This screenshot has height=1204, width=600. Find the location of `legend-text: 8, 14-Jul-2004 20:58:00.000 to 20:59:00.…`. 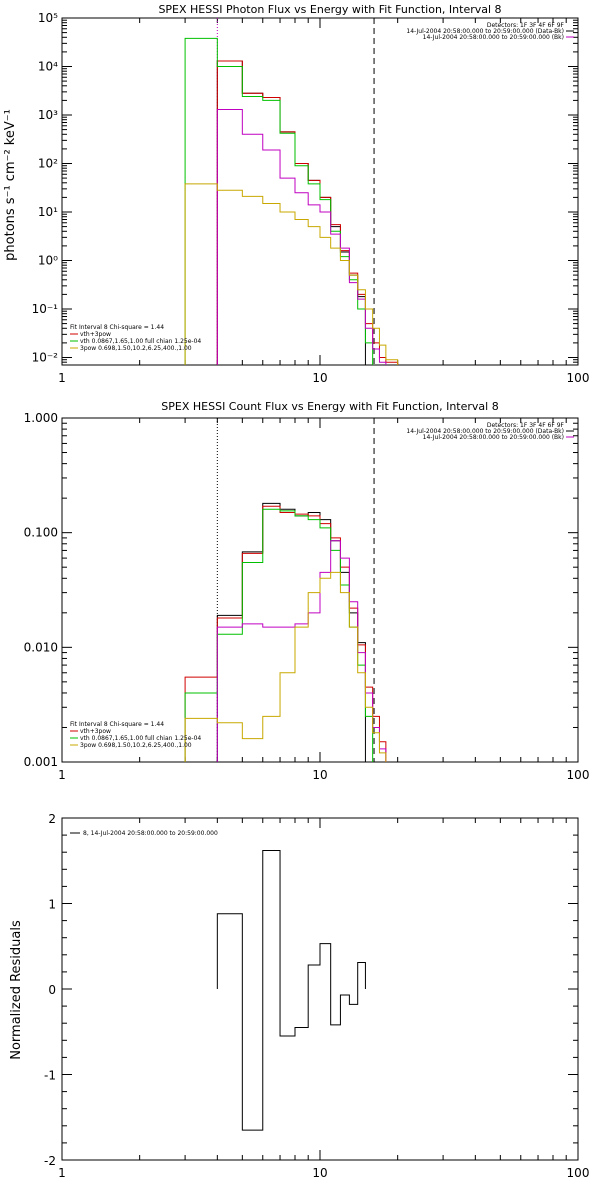

legend-text: 8, 14-Jul-2004 20:58:00.000 to 20:59:00.… is located at coordinates (150, 833).